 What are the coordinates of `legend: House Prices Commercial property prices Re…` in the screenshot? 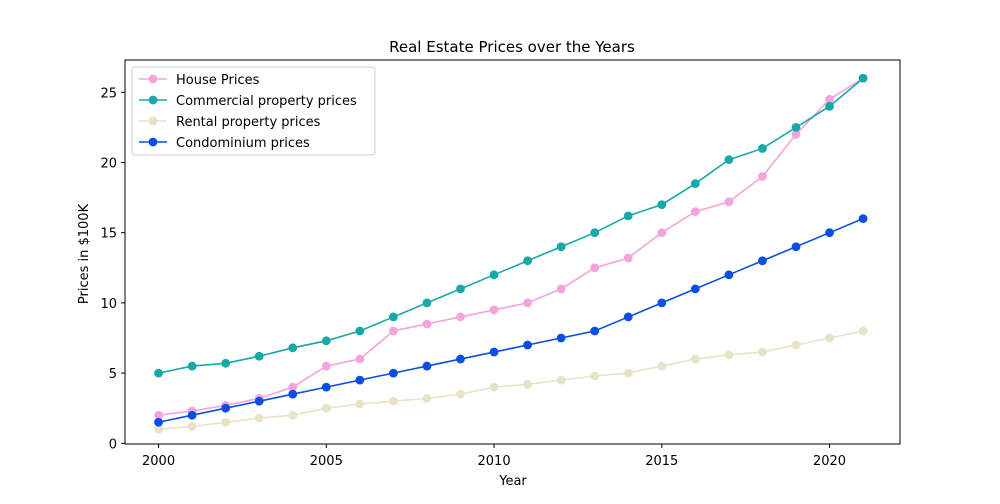 It's located at (253, 111).